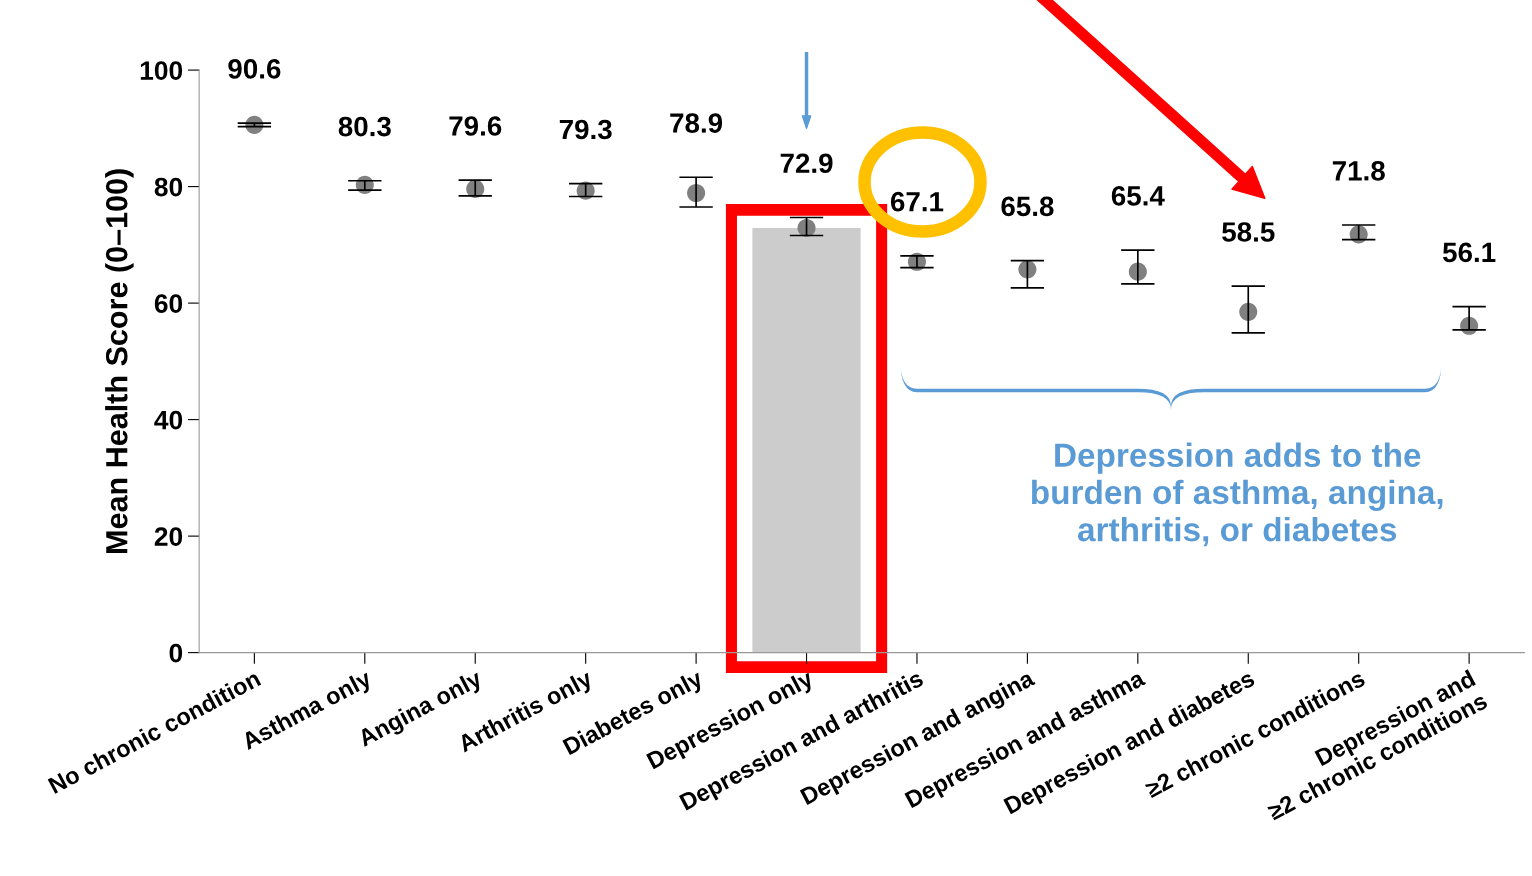  Describe the element at coordinates (1027, 206) in the screenshot. I see `data-label: 65.8` at that location.